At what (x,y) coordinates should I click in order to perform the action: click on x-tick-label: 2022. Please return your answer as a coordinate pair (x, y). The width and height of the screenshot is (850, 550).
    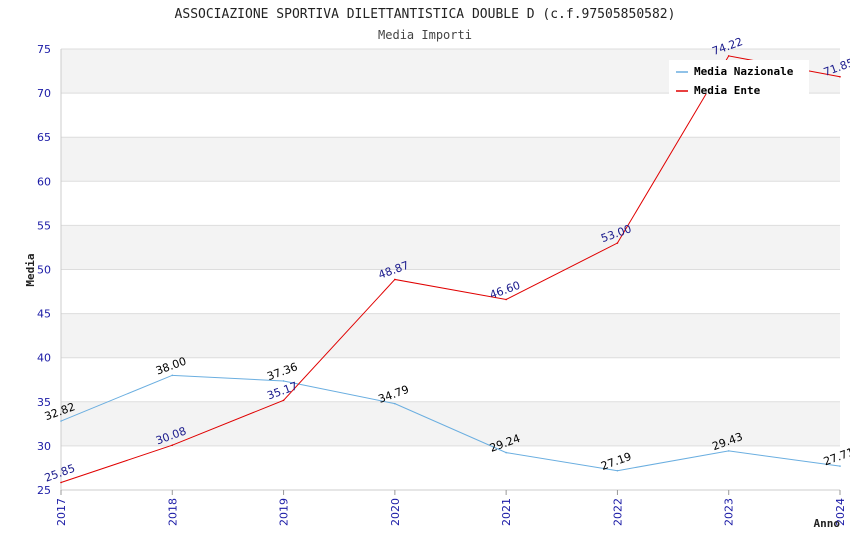
    Looking at the image, I should click on (617, 512).